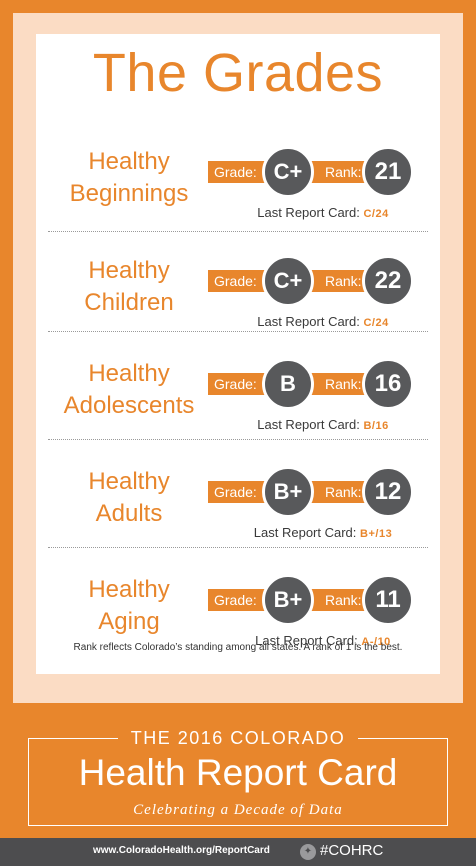  I want to click on twitter-bird-icon: ✦, so click(308, 852).